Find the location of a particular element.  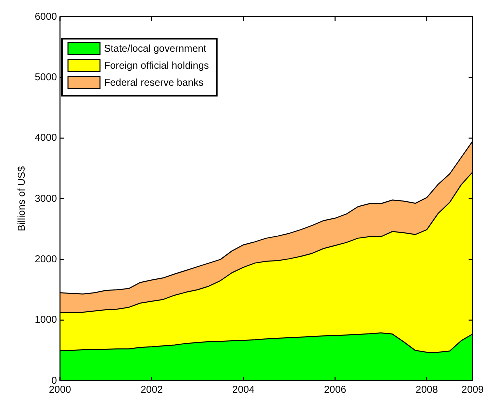

y-tick-label: 3000 is located at coordinates (46, 199).